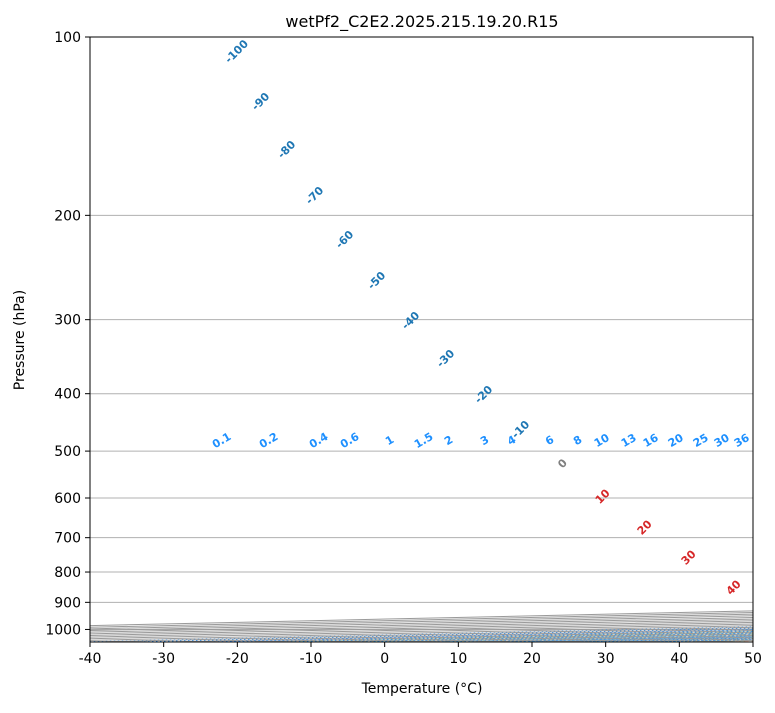  I want to click on x-tick-label: 0, so click(384, 659).